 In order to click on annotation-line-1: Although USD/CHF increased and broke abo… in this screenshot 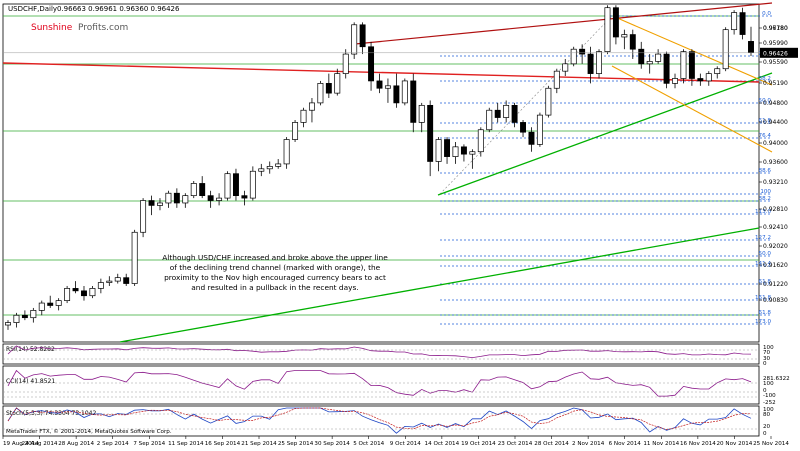, I will do `click(275, 257)`.